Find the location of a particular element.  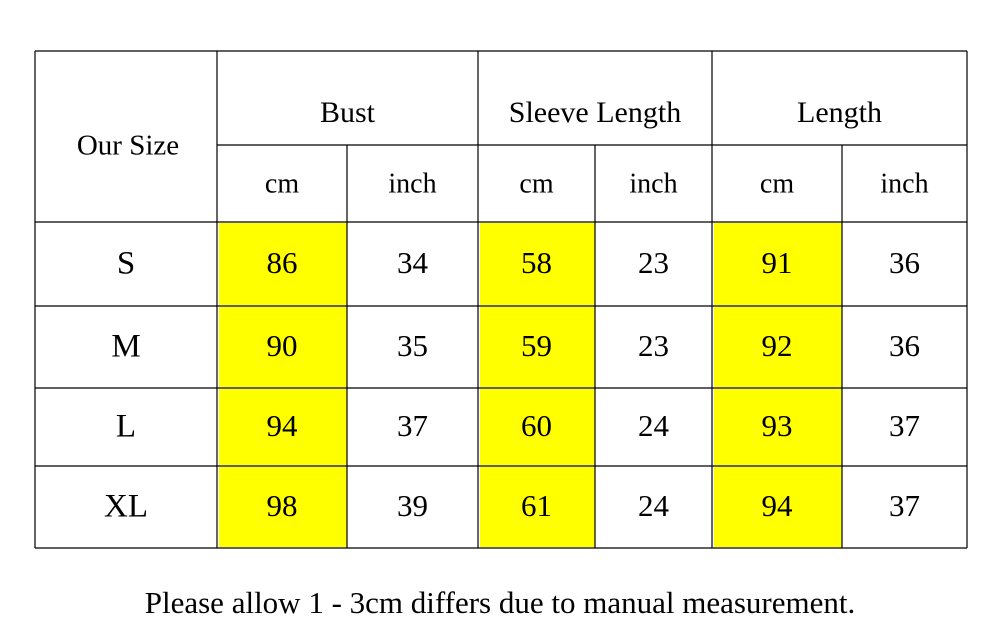

cell-value: 58 is located at coordinates (536, 262).